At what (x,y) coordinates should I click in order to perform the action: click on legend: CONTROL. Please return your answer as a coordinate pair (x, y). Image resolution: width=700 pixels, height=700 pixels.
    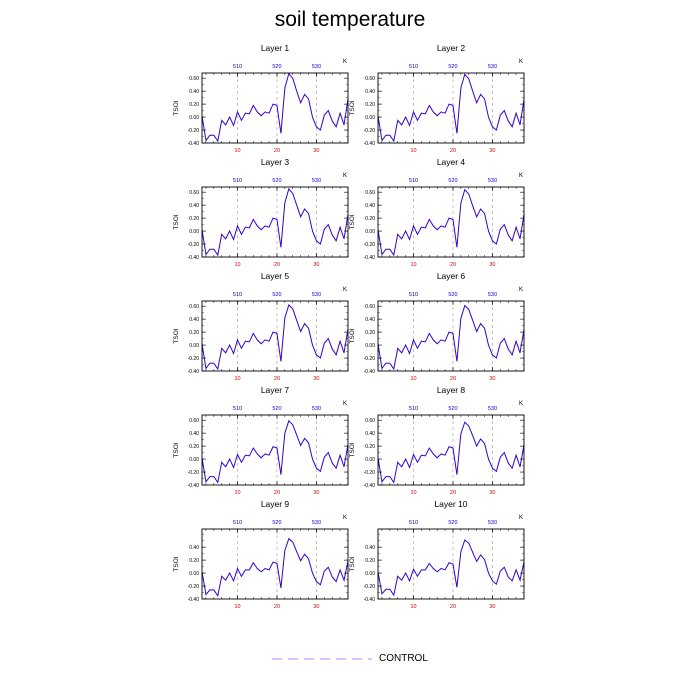
    Looking at the image, I should click on (350, 659).